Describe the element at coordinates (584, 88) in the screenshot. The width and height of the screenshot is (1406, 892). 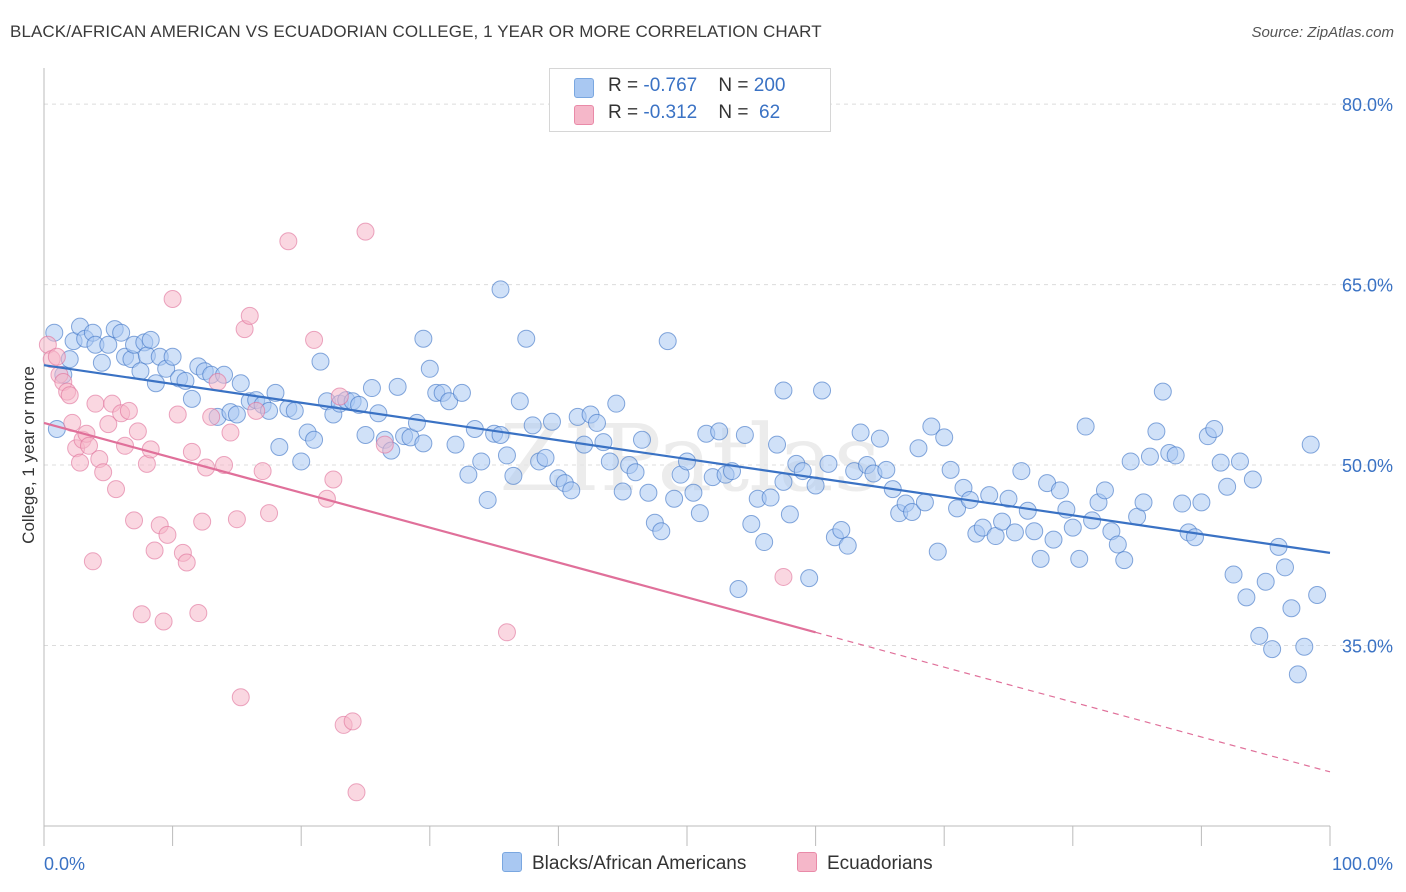
I see `legend-swatch-blacks` at that location.